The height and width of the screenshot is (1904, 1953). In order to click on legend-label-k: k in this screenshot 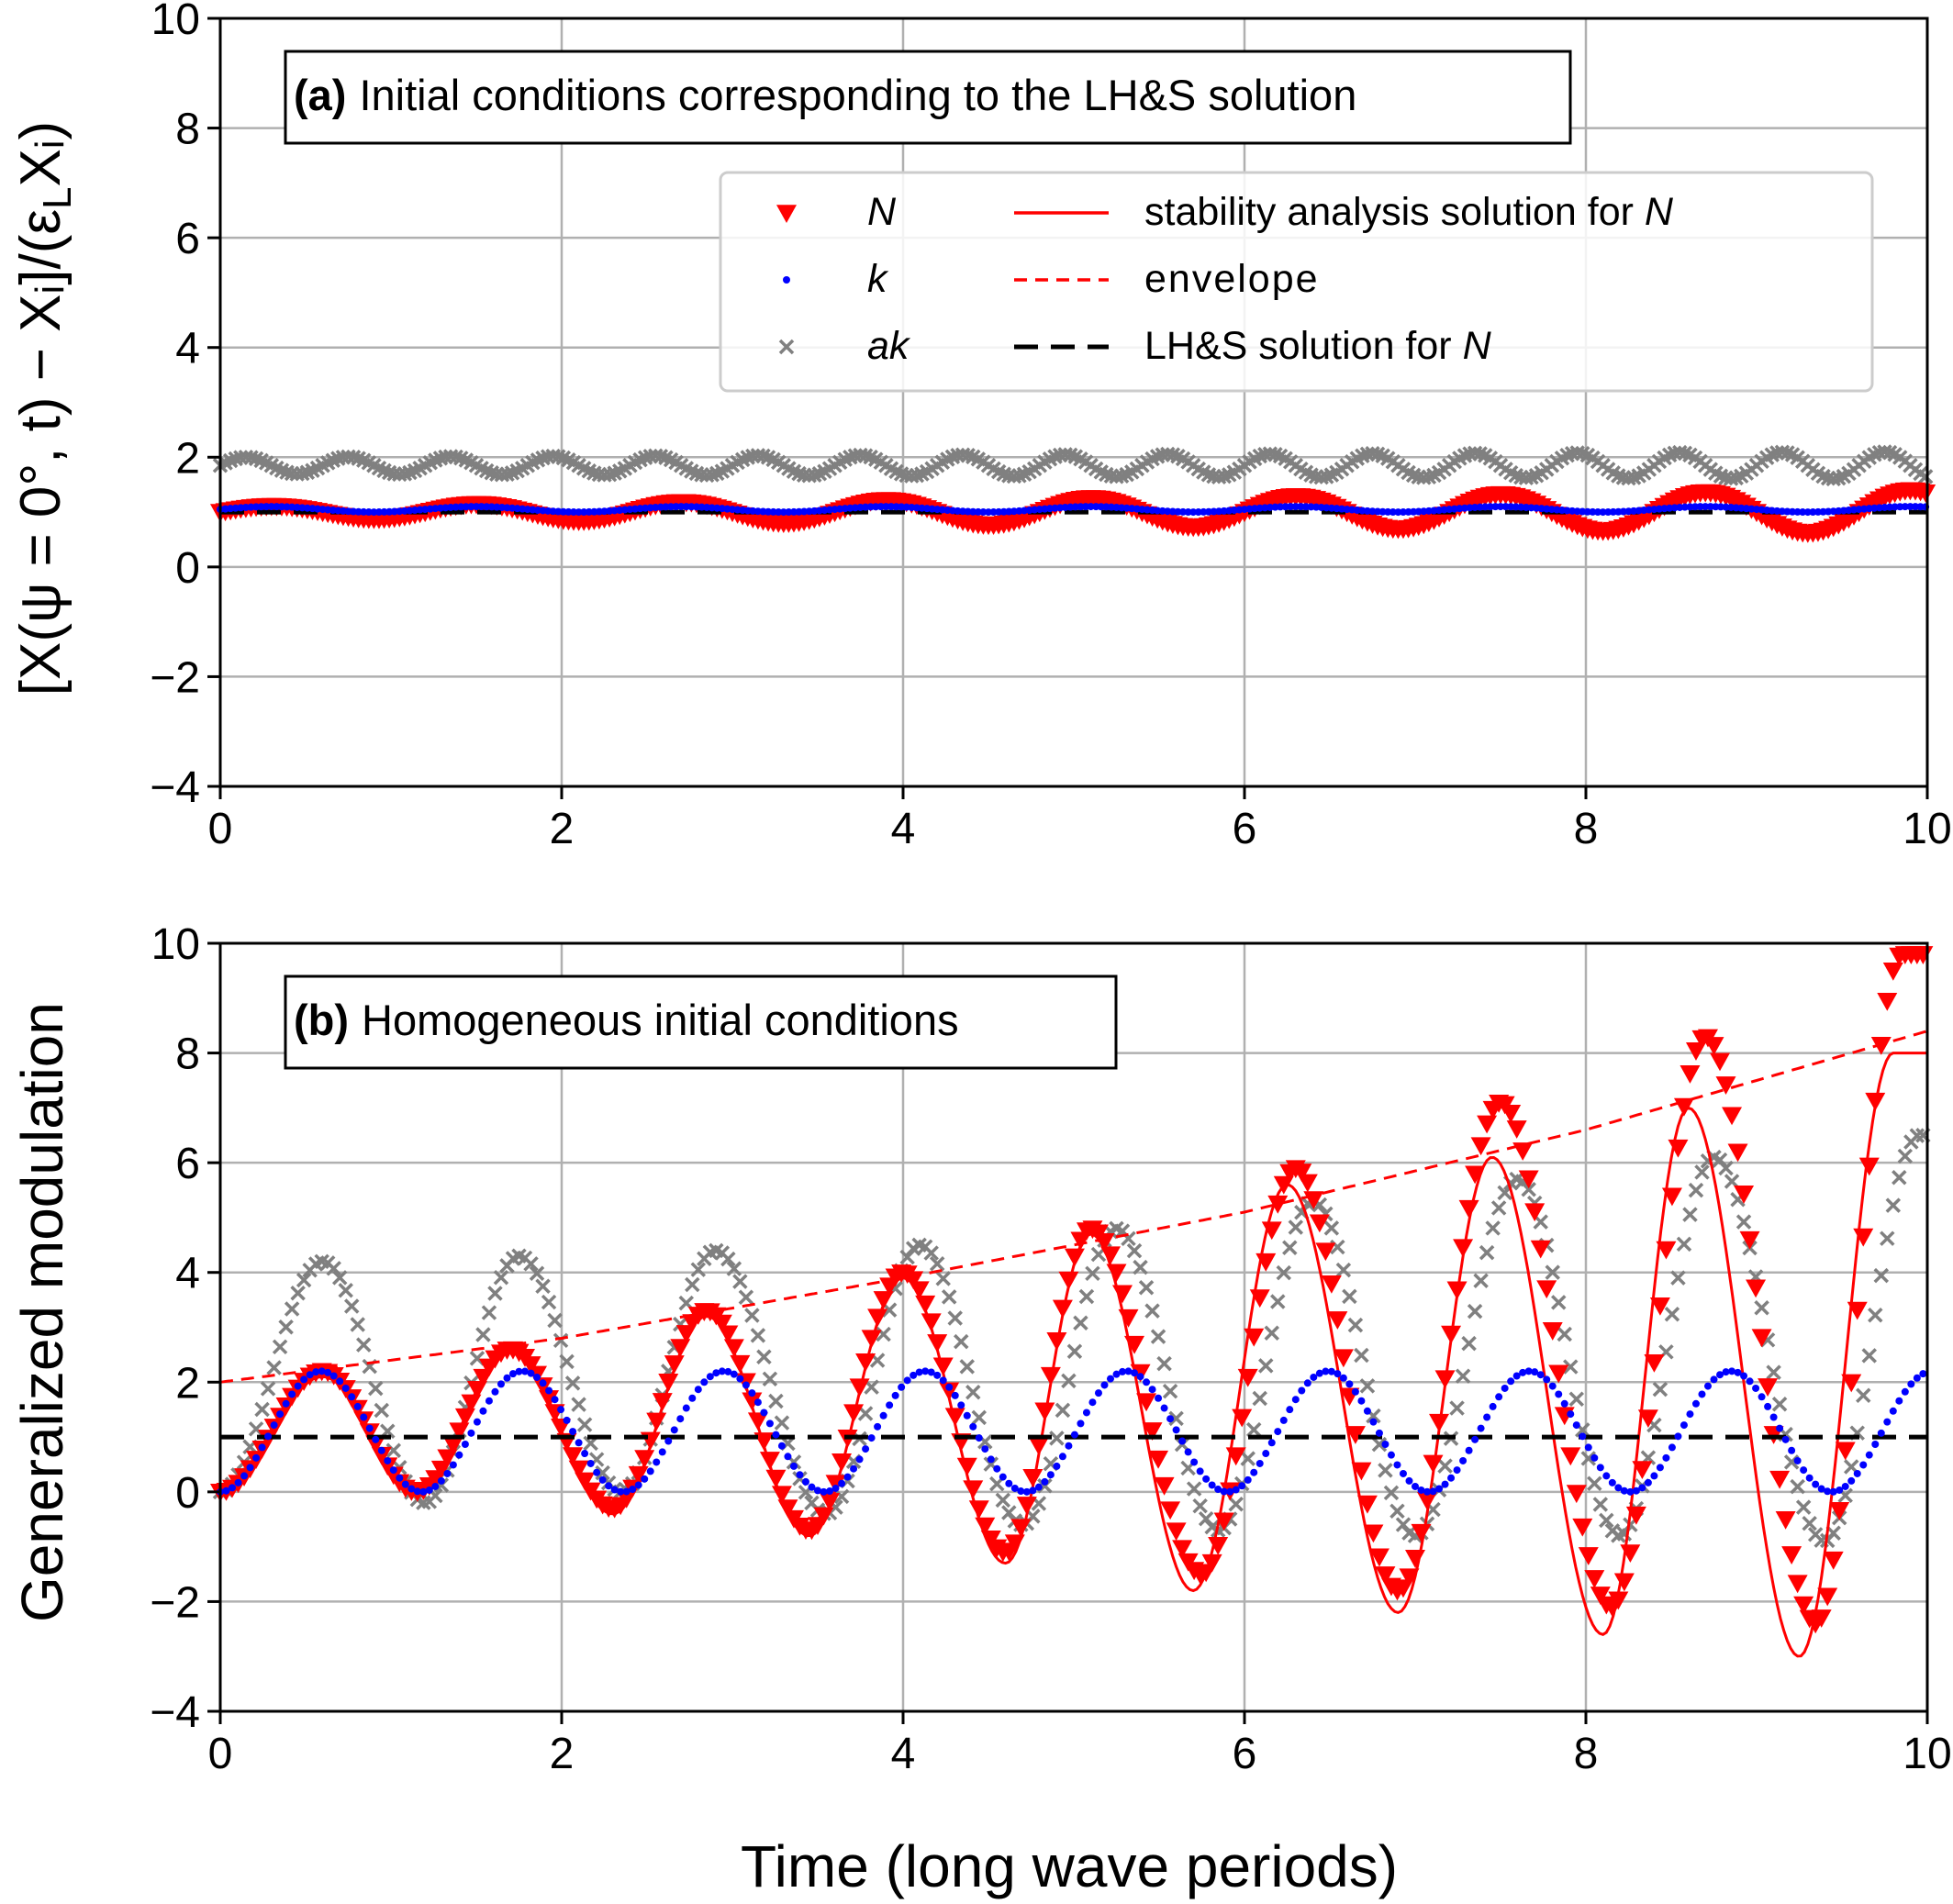, I will do `click(878, 279)`.